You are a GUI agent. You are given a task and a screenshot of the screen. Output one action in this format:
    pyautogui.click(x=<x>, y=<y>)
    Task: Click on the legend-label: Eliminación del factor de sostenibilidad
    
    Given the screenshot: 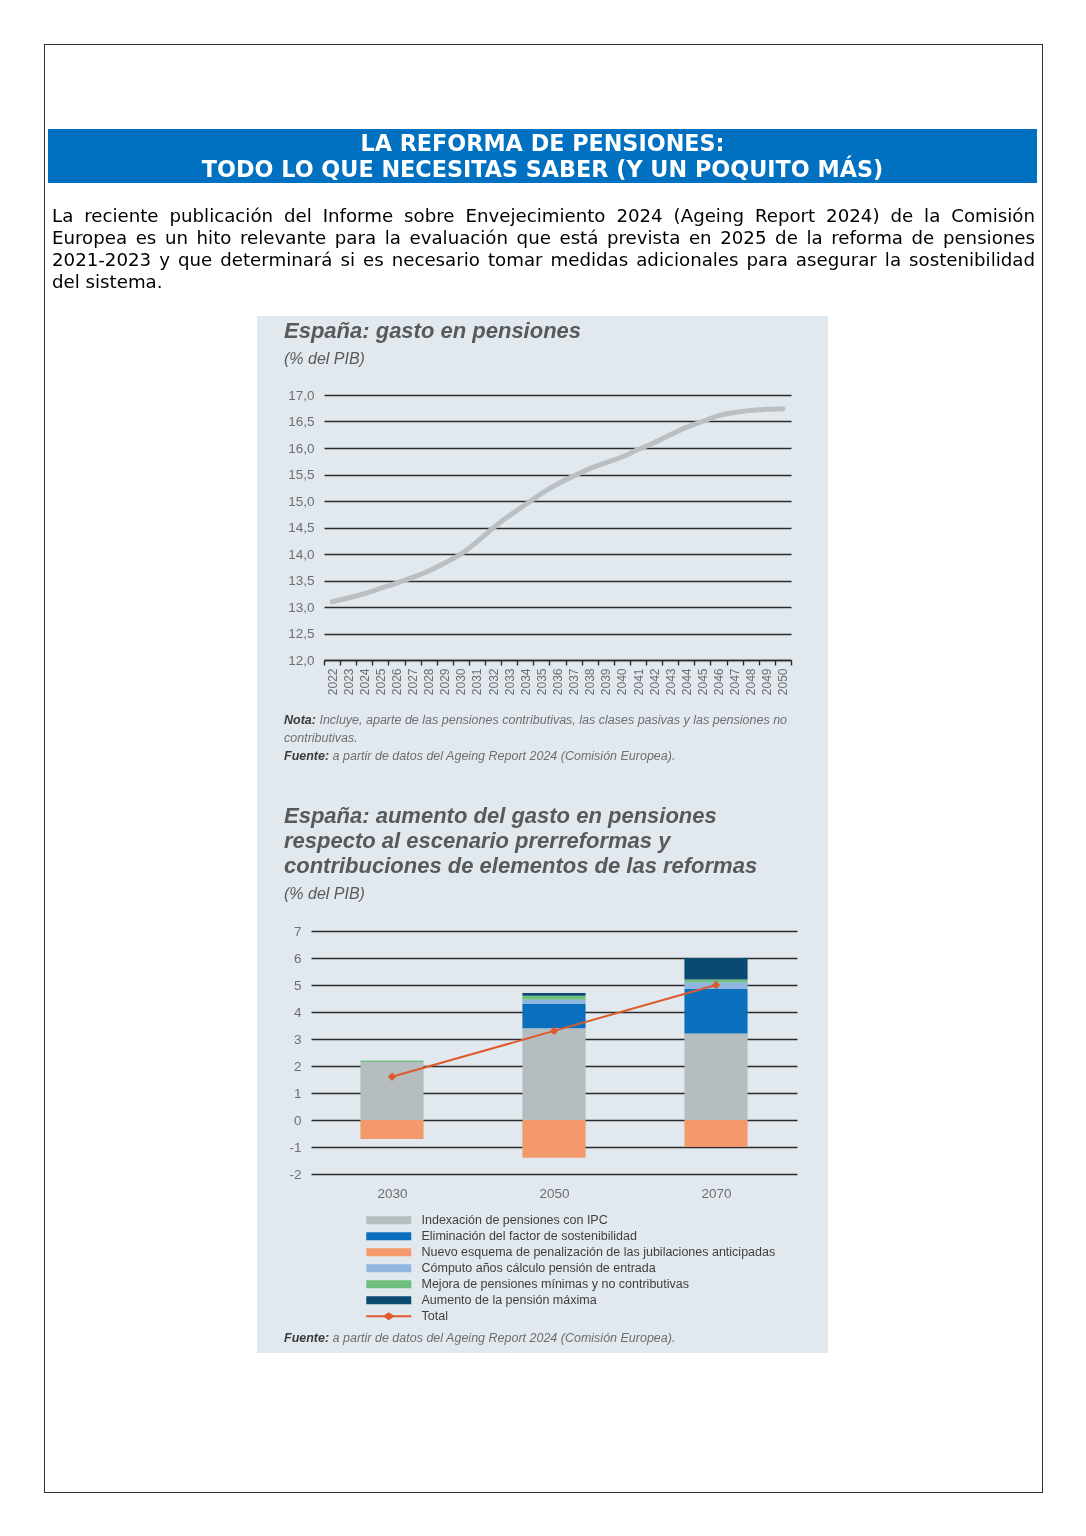 What is the action you would take?
    pyautogui.click(x=529, y=1236)
    